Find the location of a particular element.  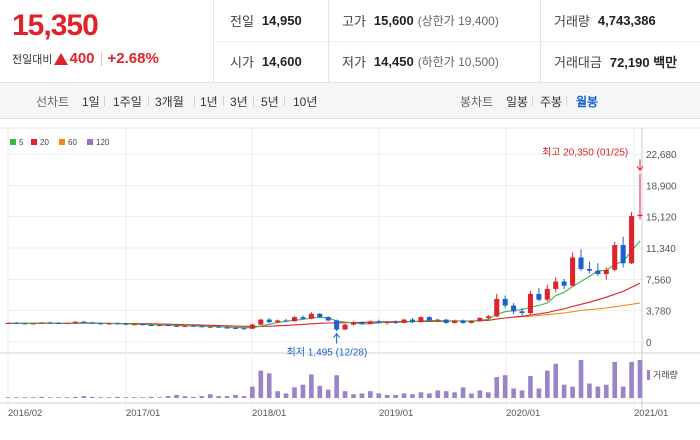

candle-weekly-tab: 주봉 is located at coordinates (551, 102).